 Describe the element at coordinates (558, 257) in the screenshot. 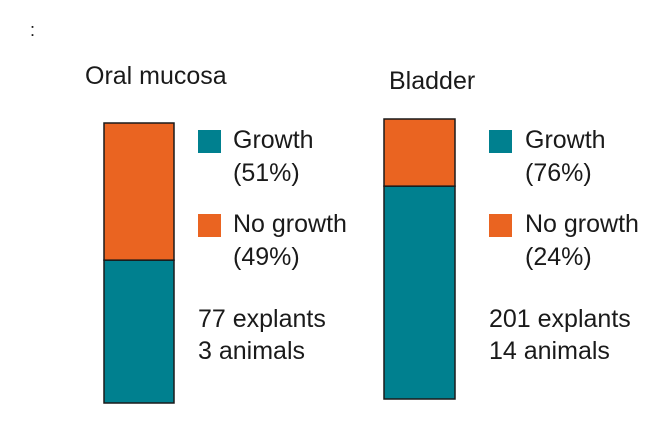

I see `legend-pct-no-growth: (24%)` at that location.